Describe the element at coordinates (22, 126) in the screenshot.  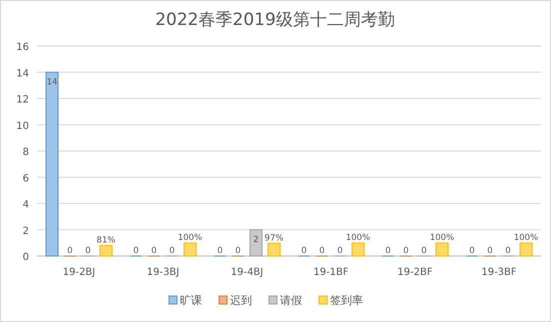
I see `y-tick-label: 10` at that location.